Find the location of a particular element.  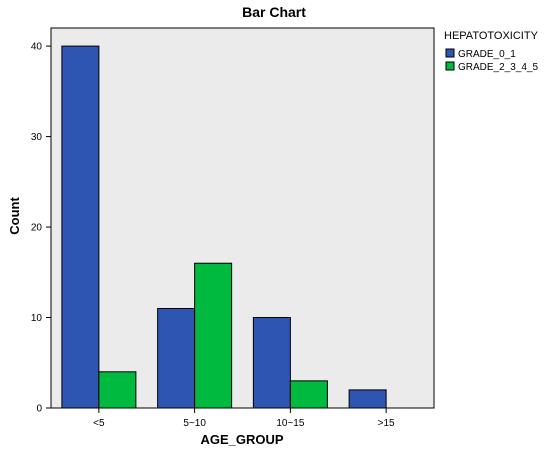

legend-title: HEPATOTOXICITY is located at coordinates (491, 36).